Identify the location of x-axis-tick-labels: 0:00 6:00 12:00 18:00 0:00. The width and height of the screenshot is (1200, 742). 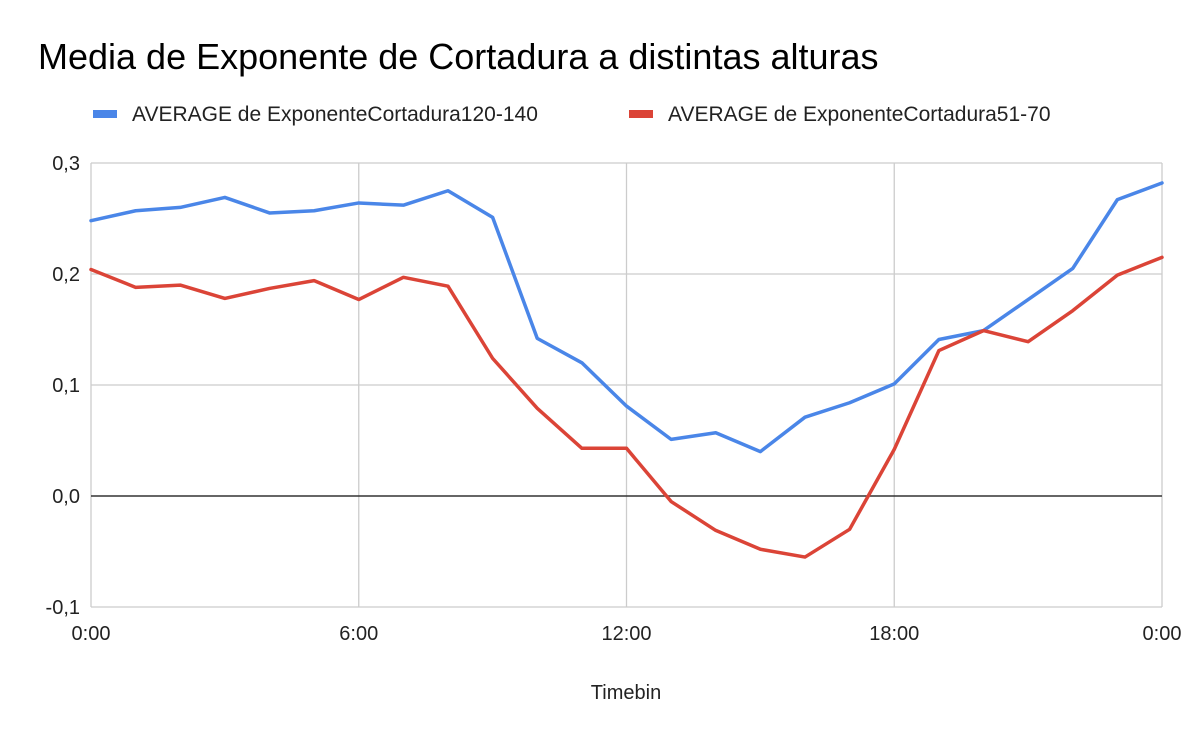
(627, 634).